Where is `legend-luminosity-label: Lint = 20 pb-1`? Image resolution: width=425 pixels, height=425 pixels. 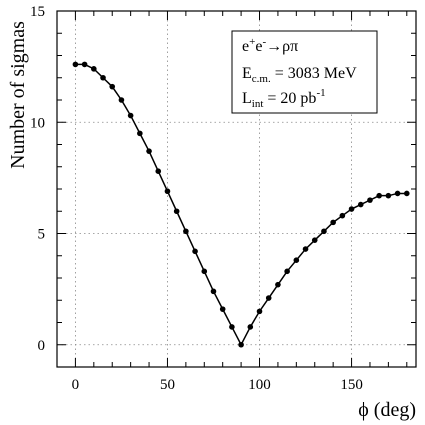
legend-luminosity-label: Lint = 20 pb-1 is located at coordinates (284, 98).